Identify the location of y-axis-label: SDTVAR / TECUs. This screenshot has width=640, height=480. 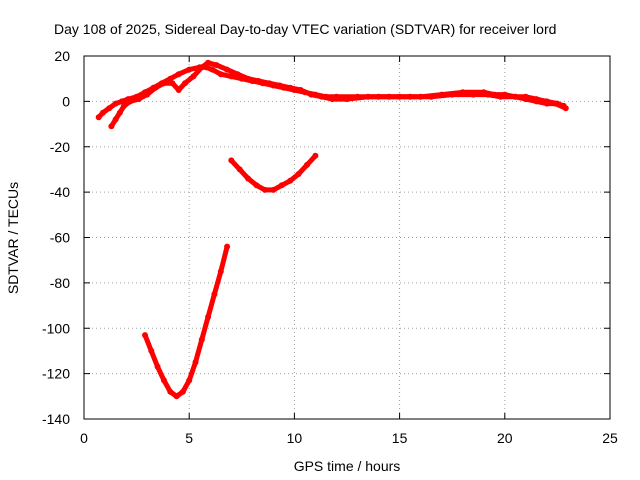
(13, 238).